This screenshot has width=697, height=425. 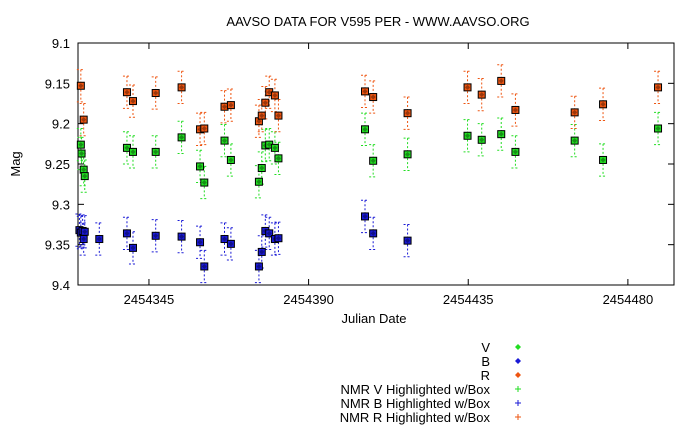 What do you see at coordinates (518, 361) in the screenshot?
I see `legend-diamond-icon` at bounding box center [518, 361].